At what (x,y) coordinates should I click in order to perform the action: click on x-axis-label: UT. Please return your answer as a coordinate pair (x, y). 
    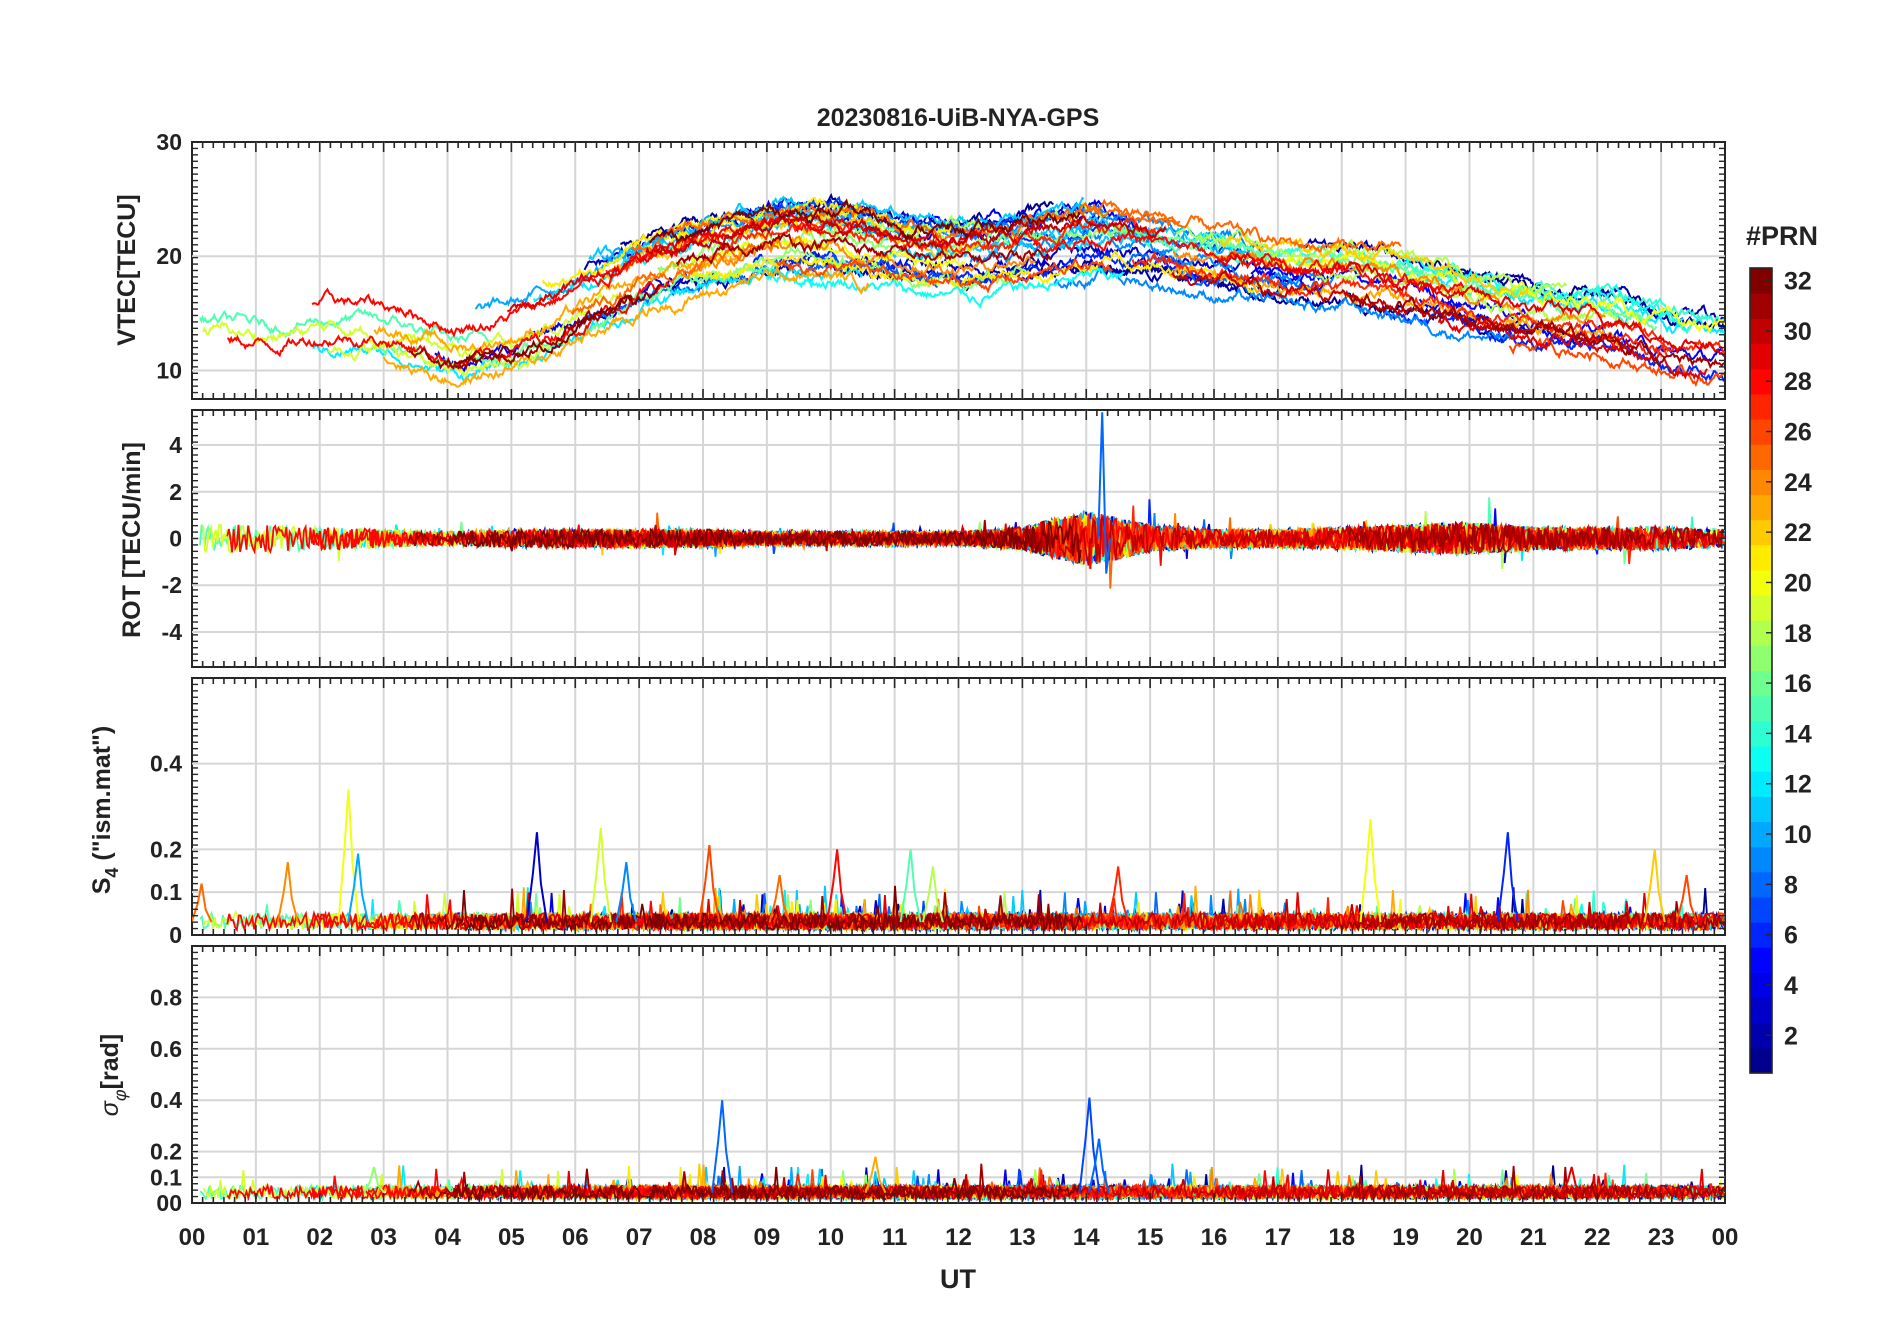
    Looking at the image, I should click on (958, 1279).